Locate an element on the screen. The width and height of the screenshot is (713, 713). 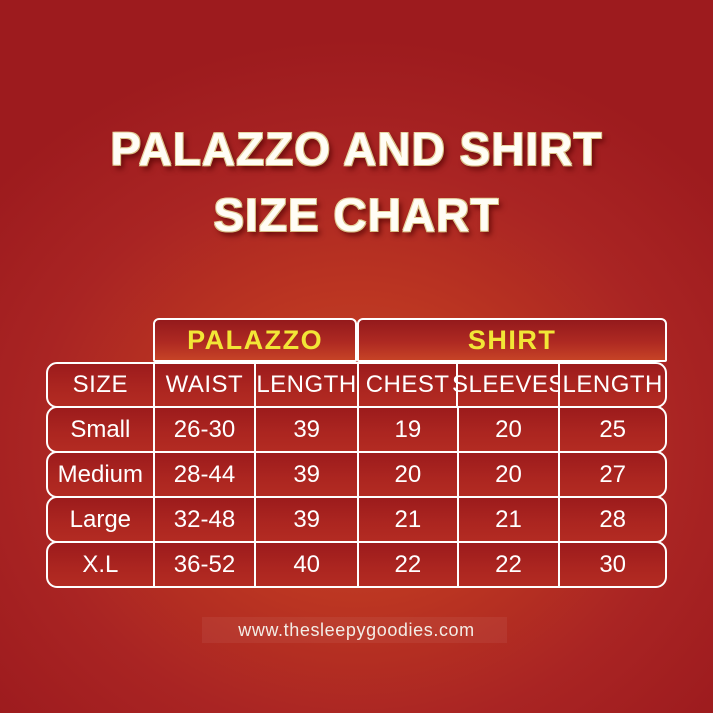
row-label: Large is located at coordinates (100, 519).